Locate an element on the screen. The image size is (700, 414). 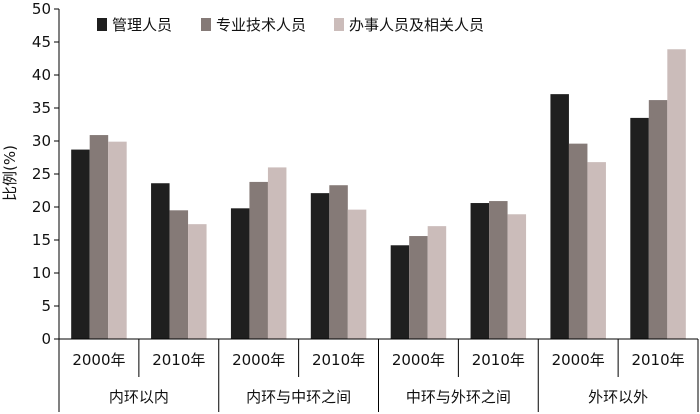
y-tick-label: 0 is located at coordinates (46, 339).